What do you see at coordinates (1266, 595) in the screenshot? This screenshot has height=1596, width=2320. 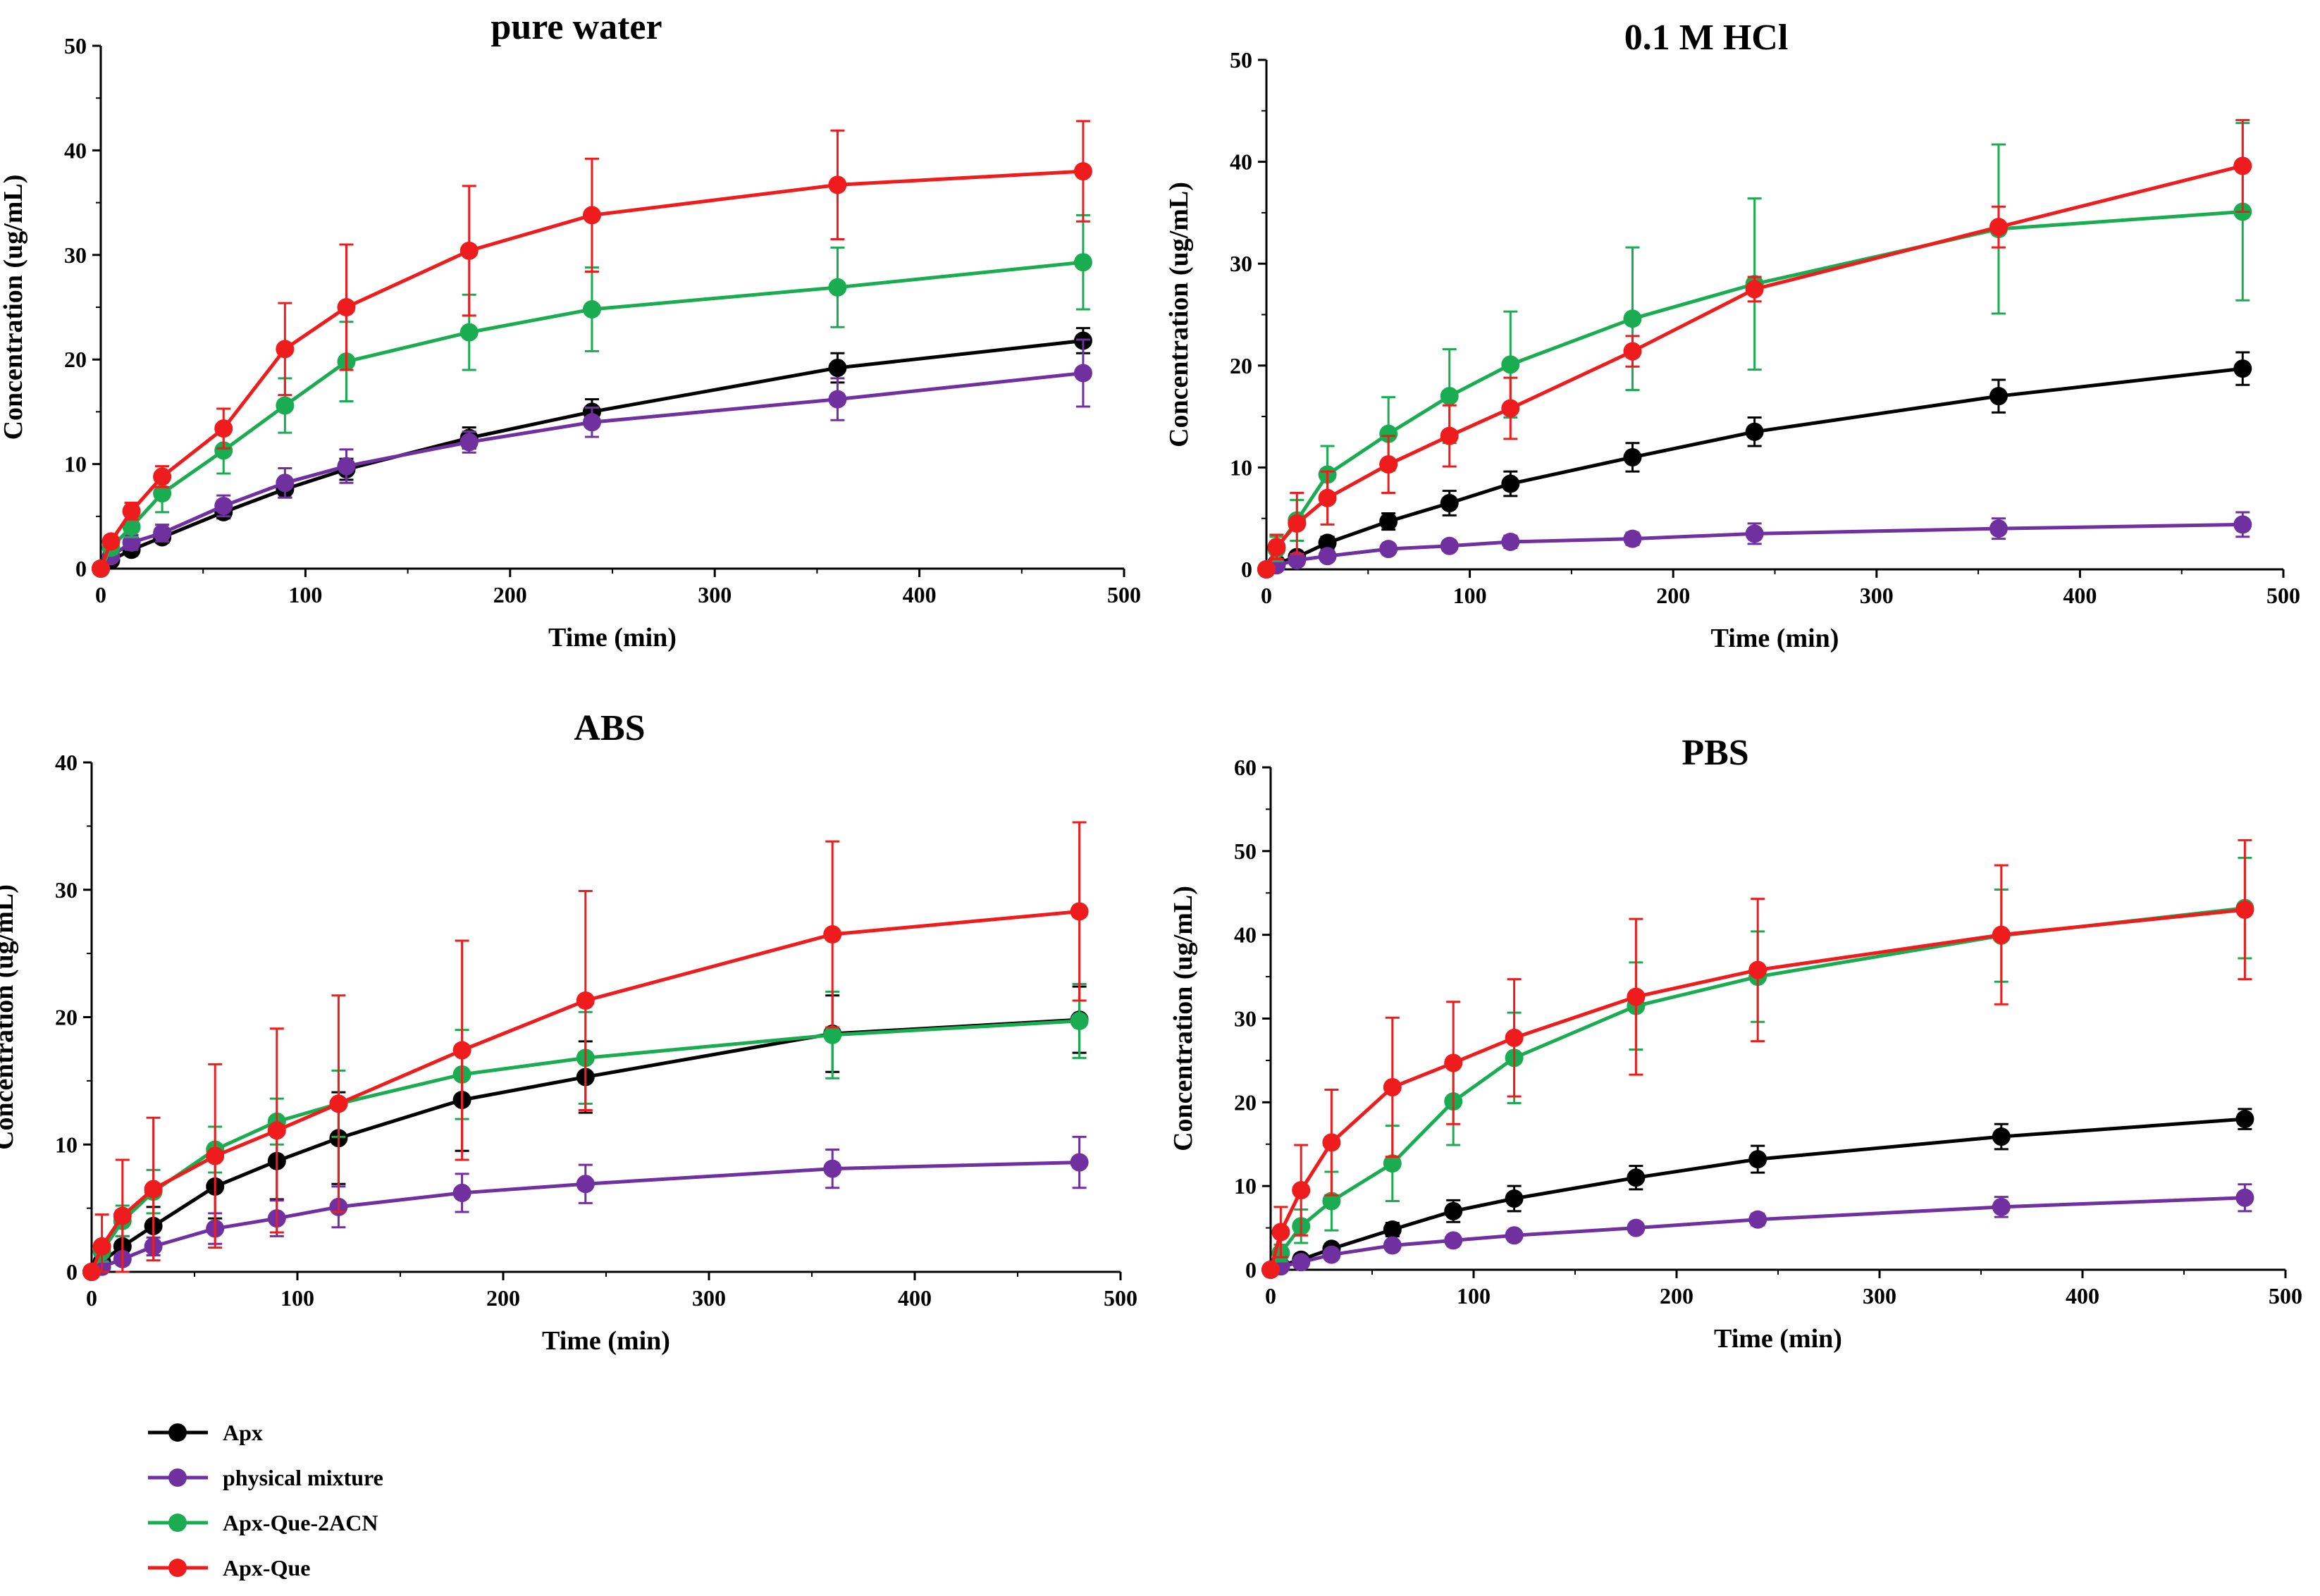 I see `x-tick-label: 0` at bounding box center [1266, 595].